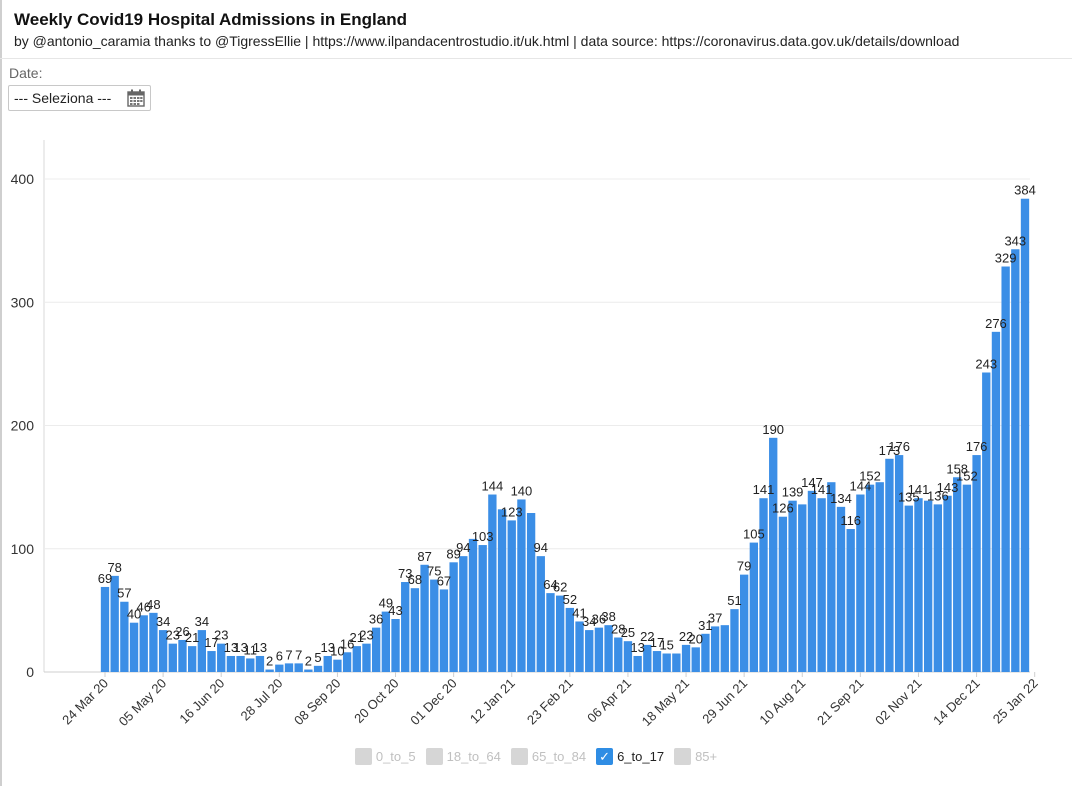 This screenshot has width=1072, height=786. I want to click on date-picker: --- Seleziona ---, so click(79, 98).